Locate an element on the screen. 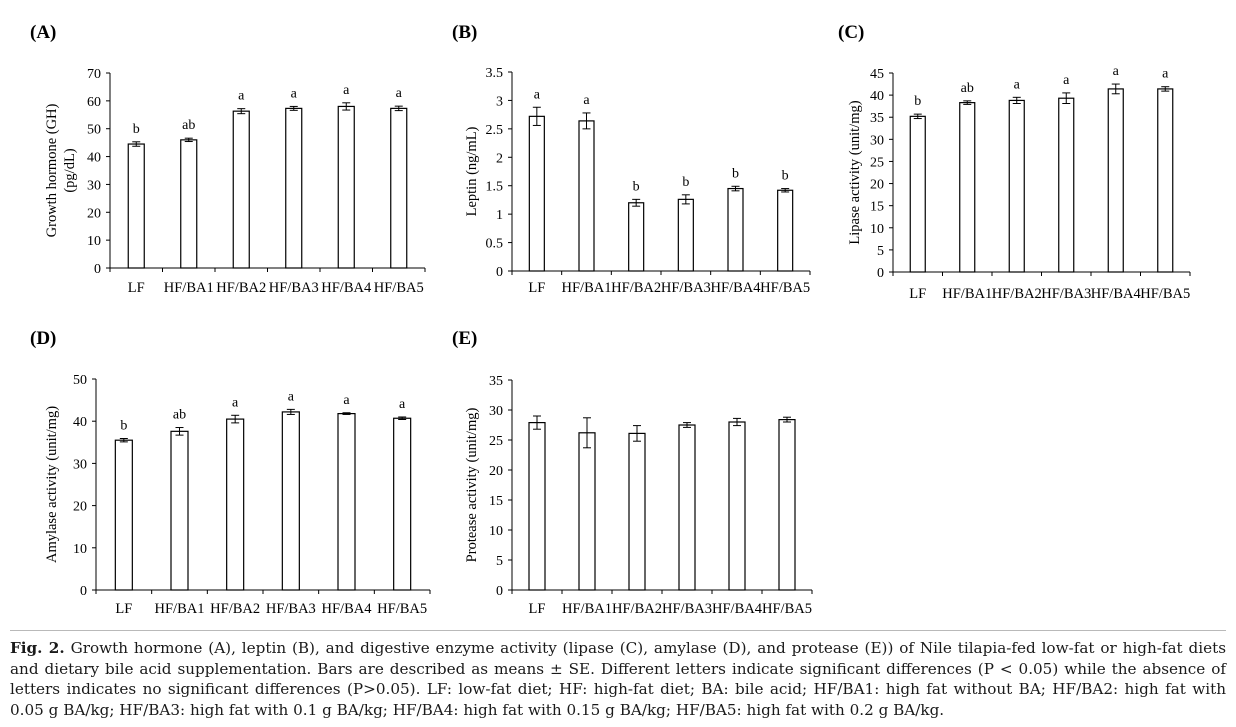 The height and width of the screenshot is (727, 1236). panel-label: (E) is located at coordinates (464, 338).